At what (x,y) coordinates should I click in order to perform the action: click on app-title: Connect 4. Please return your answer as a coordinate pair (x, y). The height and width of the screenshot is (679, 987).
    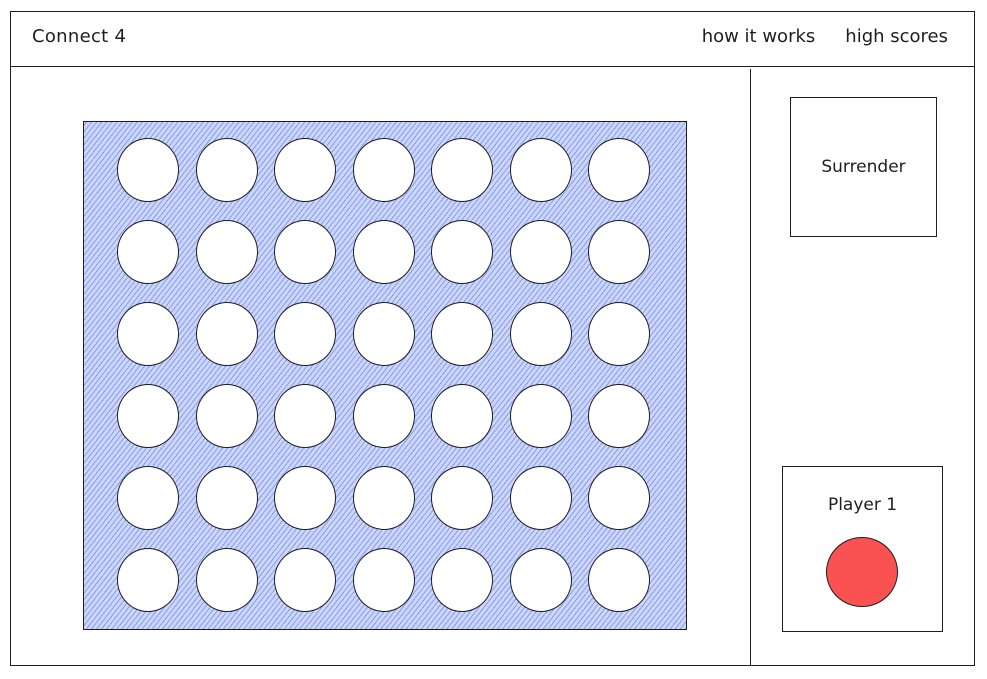
    Looking at the image, I should click on (79, 36).